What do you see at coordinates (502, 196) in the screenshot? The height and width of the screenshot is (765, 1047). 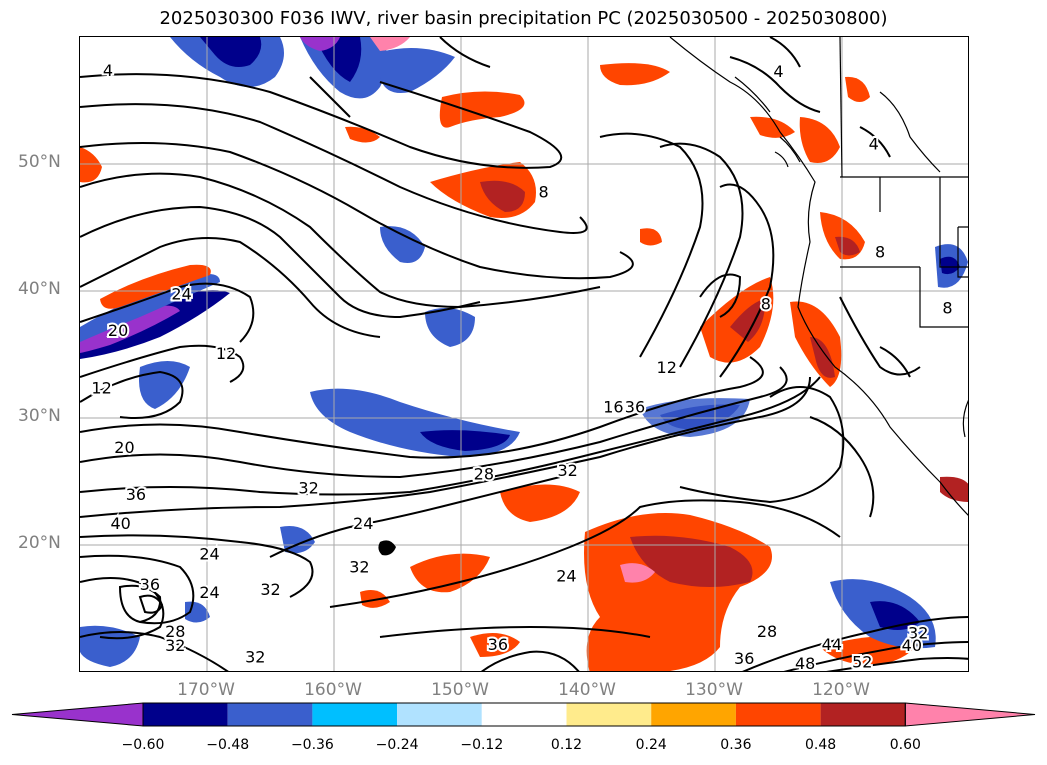 I see `shade-pos-b-dark` at bounding box center [502, 196].